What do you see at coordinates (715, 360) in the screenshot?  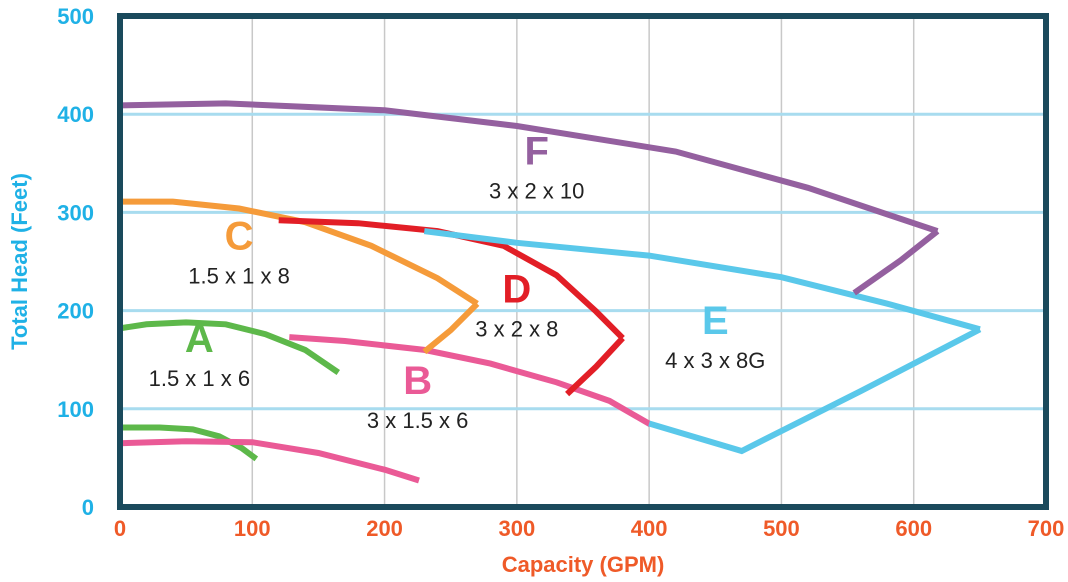 I see `region-e-size-label: 4 x 3 x 8G` at bounding box center [715, 360].